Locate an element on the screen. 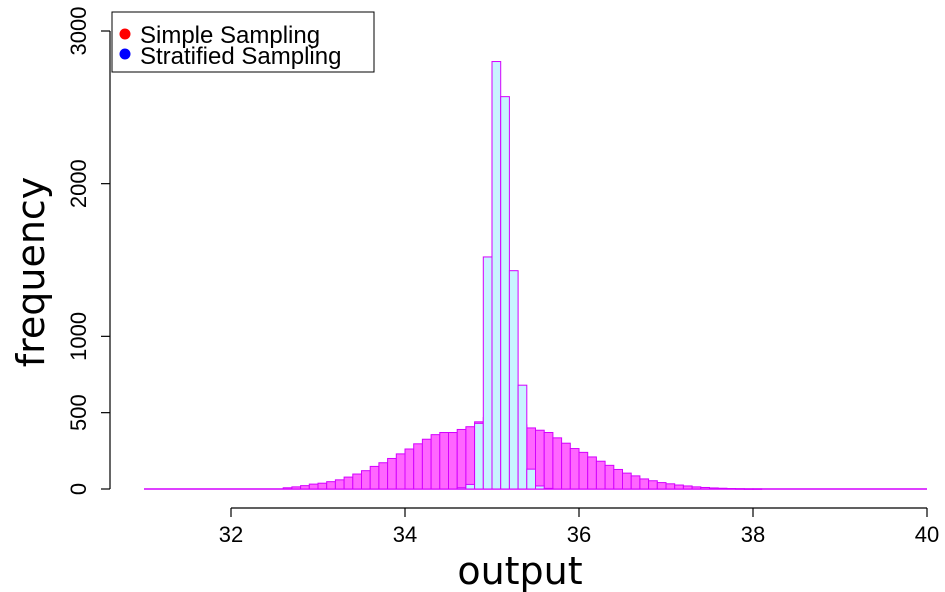  x-tick-label: 34 is located at coordinates (405, 534).